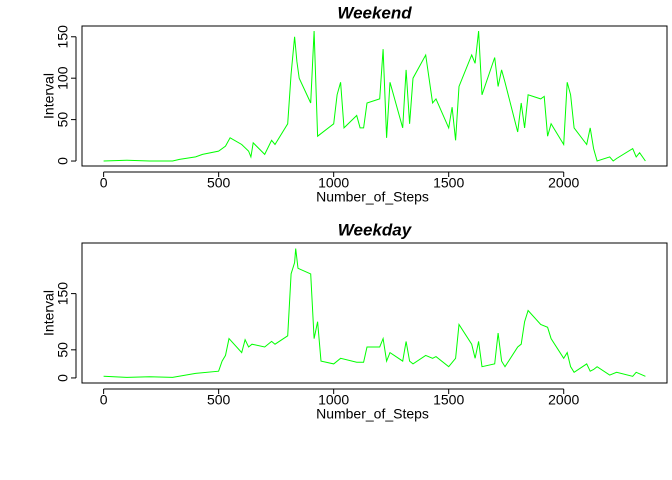 The width and height of the screenshot is (672, 480). I want to click on chart-title: Weekend, so click(374, 12).